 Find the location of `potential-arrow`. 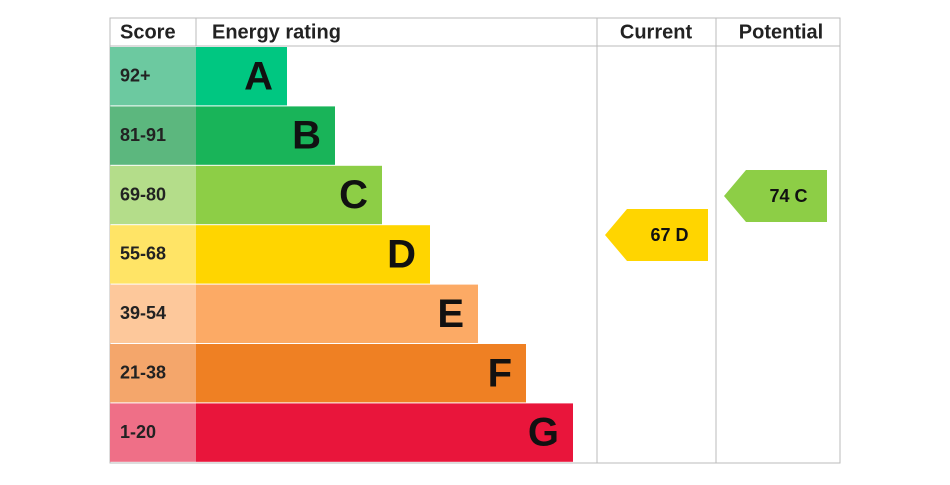

potential-arrow is located at coordinates (775, 196).